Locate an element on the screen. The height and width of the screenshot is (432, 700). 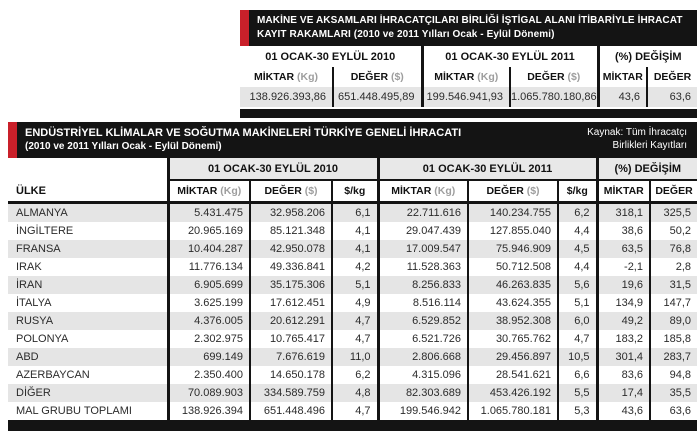
value-cell: 2.302.975 is located at coordinates (208, 339).